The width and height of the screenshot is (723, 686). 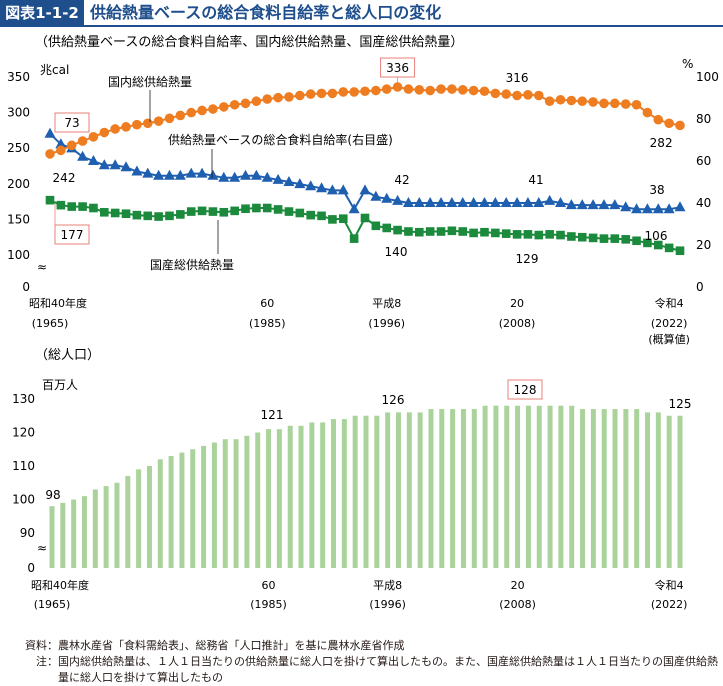 I want to click on y-axis-unit: 百万人, so click(x=60, y=385).